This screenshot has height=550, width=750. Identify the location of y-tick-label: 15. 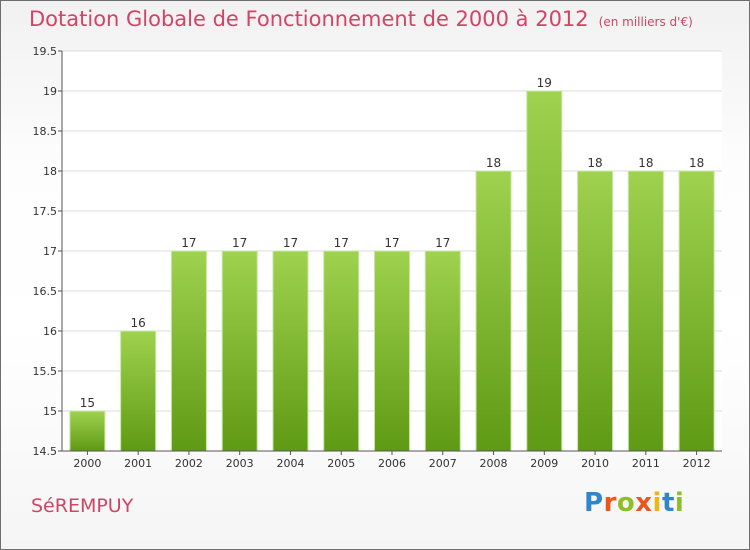
(50, 411).